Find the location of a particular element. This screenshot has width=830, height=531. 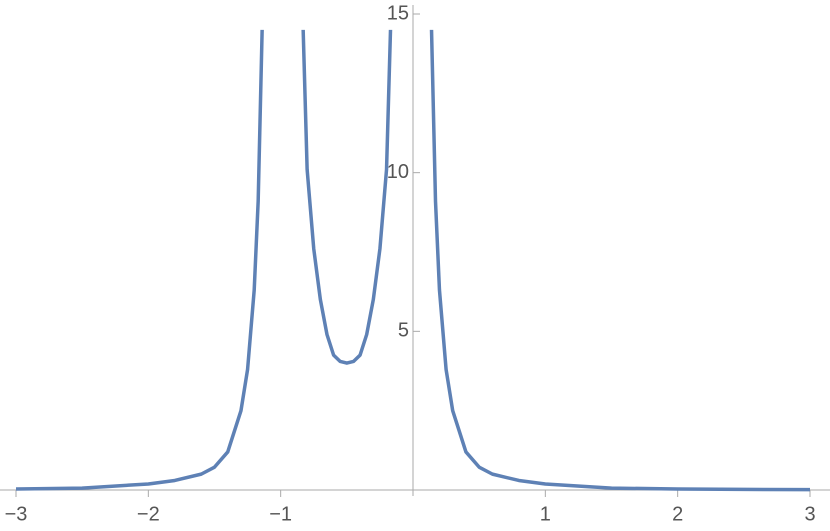

x-tick-label: 1 is located at coordinates (545, 514).